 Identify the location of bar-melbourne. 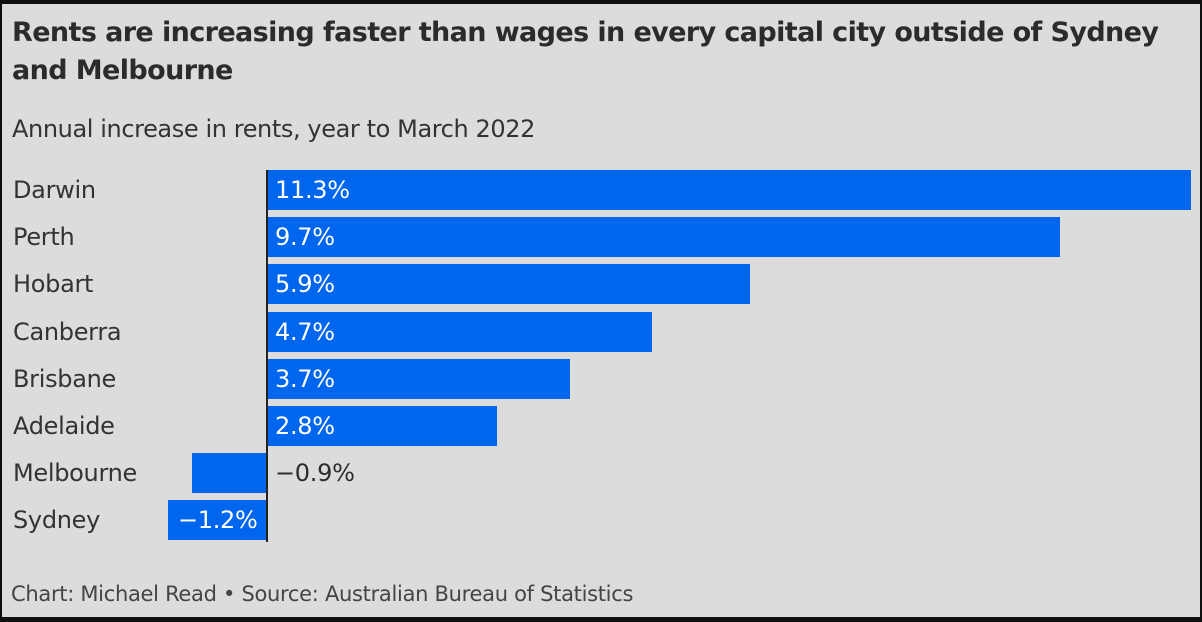
(229, 473).